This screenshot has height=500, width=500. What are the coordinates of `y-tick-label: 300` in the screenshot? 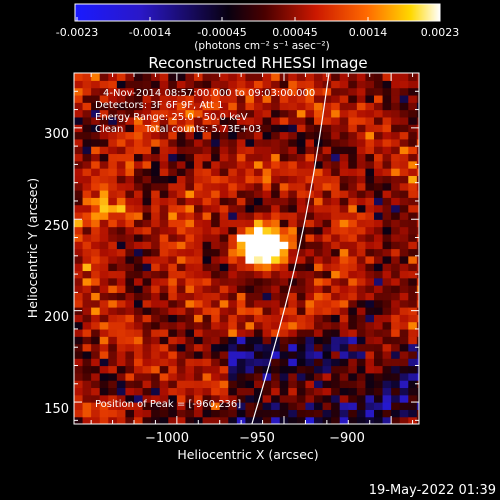 It's located at (56, 134).